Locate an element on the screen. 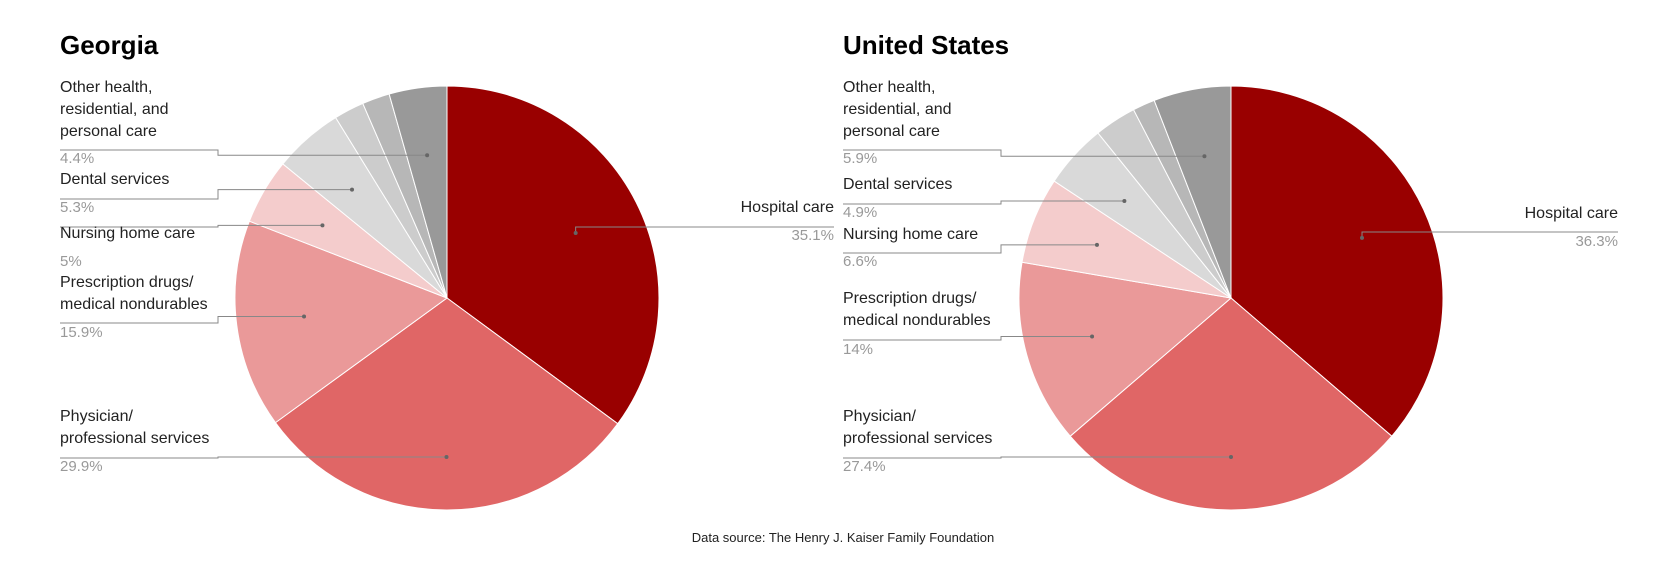  value-label: 27.4% is located at coordinates (864, 466).